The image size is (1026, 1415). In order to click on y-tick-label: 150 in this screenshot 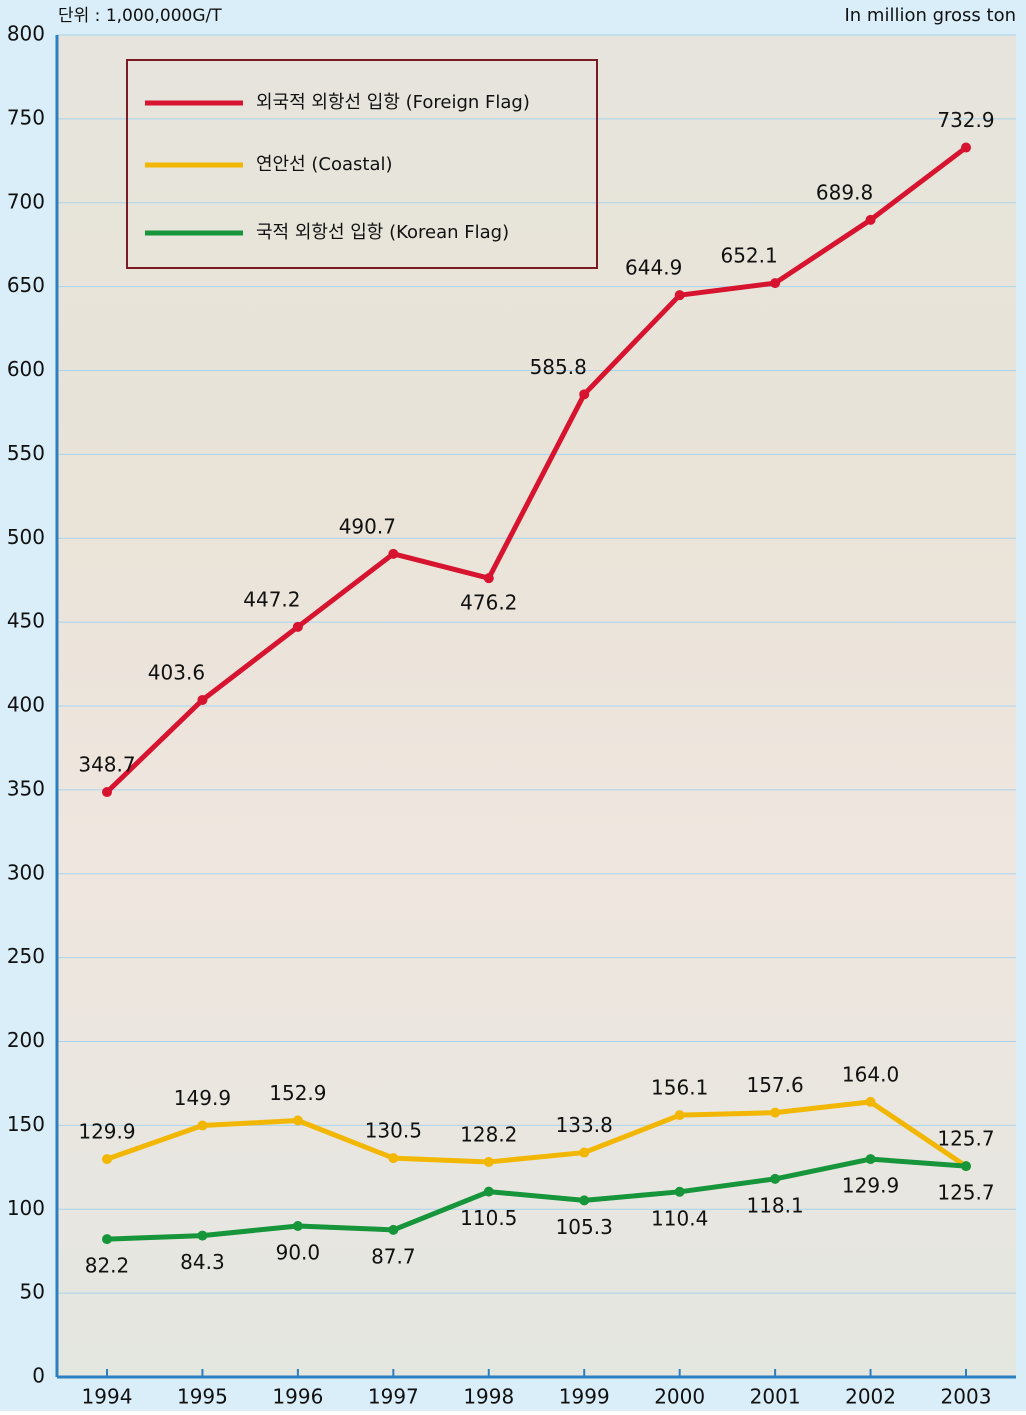, I will do `click(26, 1124)`.